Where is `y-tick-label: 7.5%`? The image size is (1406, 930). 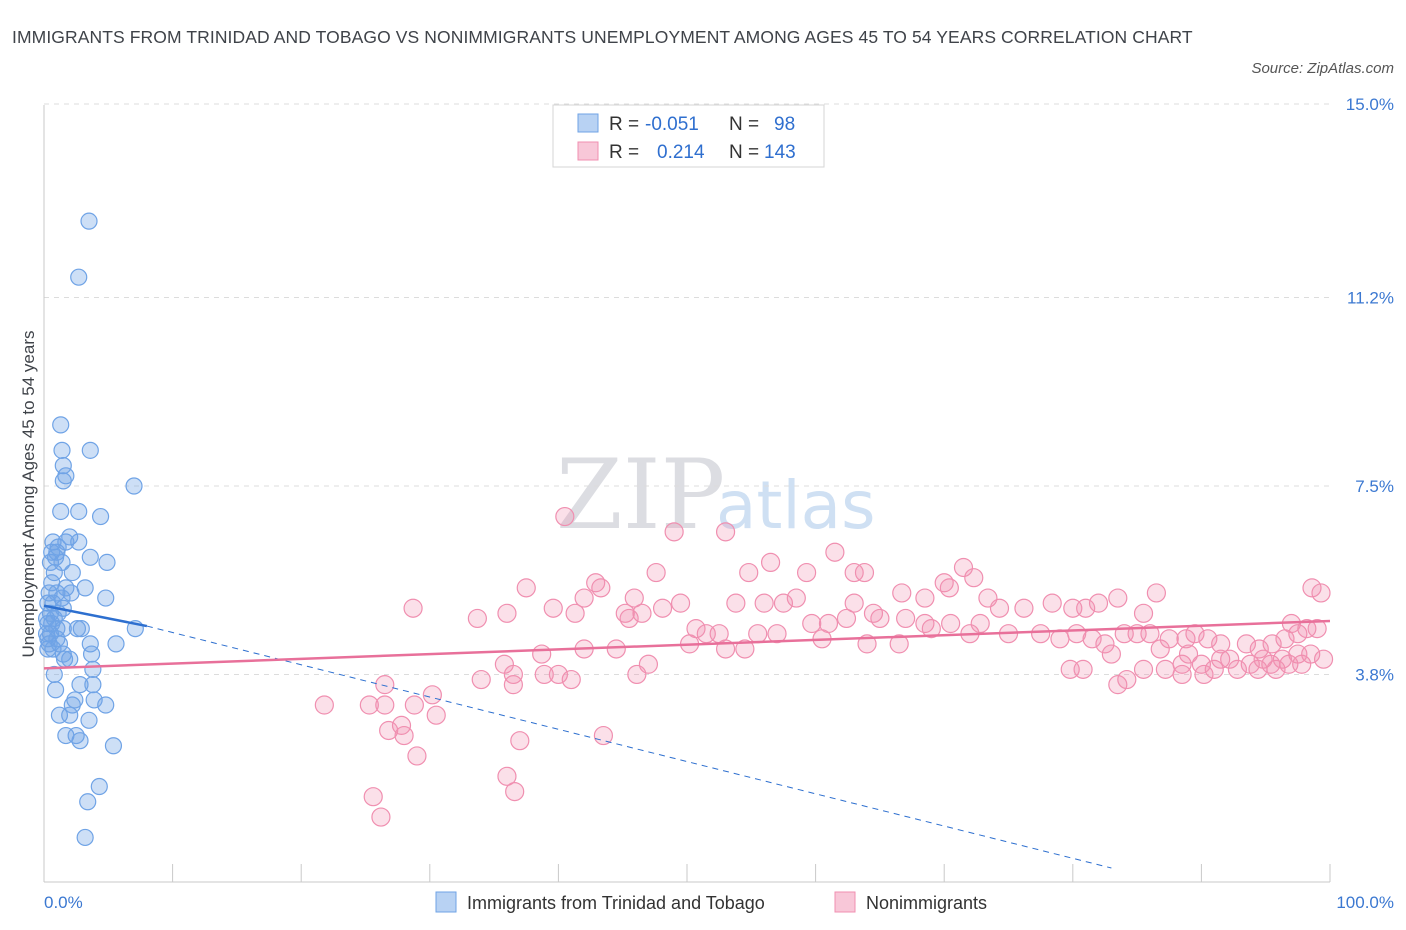
y-tick-label: 7.5% is located at coordinates (1374, 486).